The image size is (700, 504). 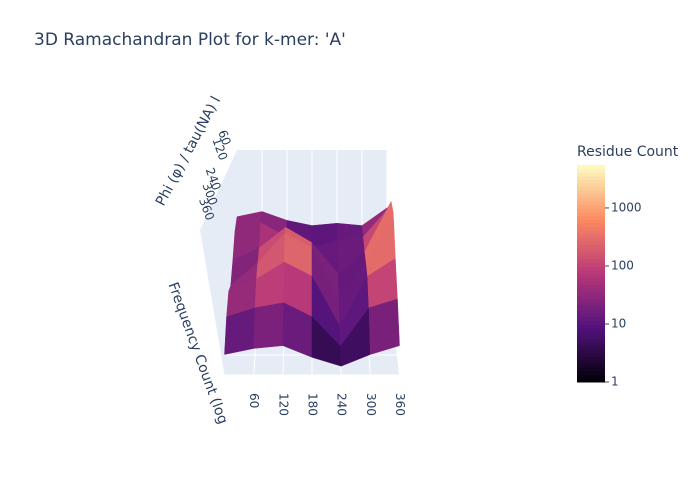 I want to click on x-tick-label: 300, so click(x=371, y=404).